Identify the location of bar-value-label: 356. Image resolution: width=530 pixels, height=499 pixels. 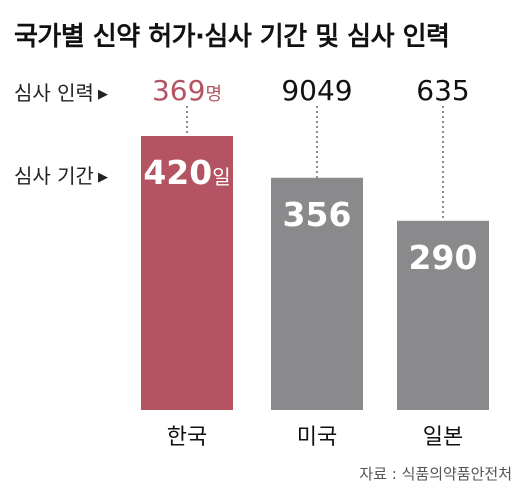
(317, 214).